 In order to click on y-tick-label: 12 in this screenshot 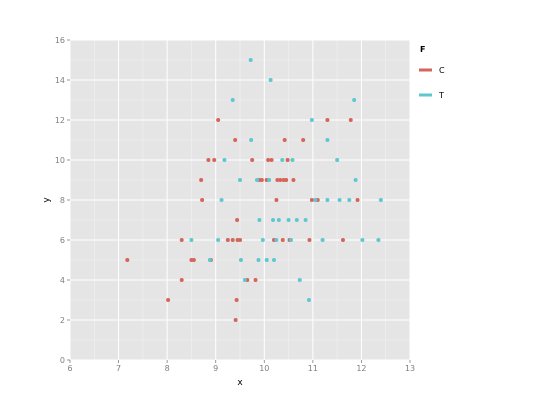, I will do `click(60, 120)`.